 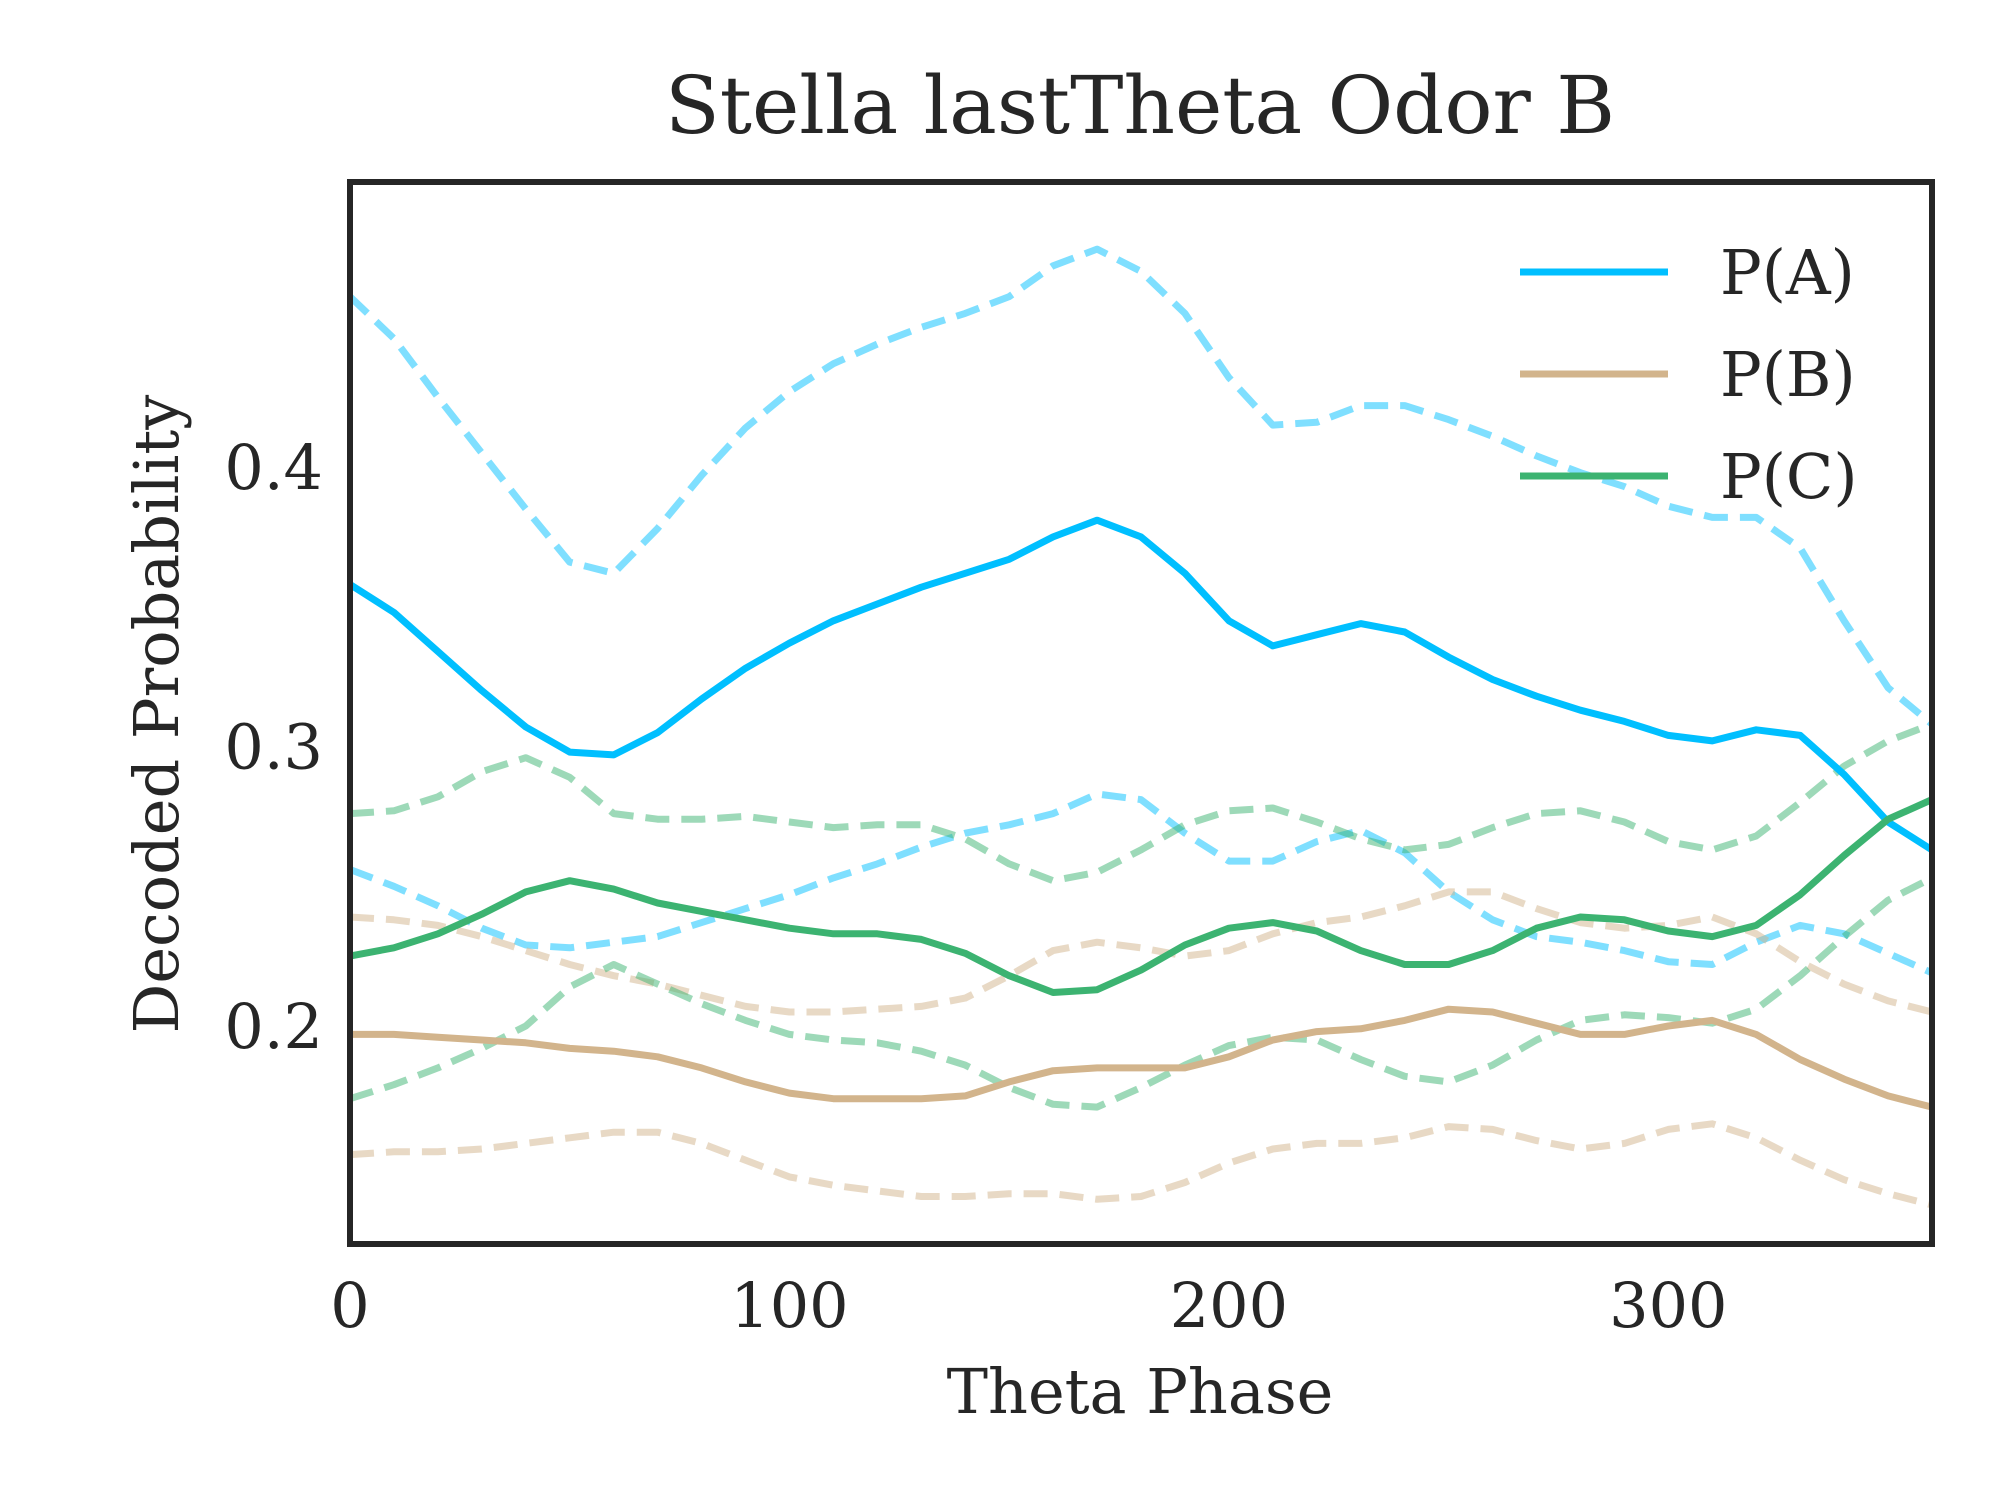 What do you see at coordinates (1689, 374) in the screenshot?
I see `legend: P(A) P(B) P(C)` at bounding box center [1689, 374].